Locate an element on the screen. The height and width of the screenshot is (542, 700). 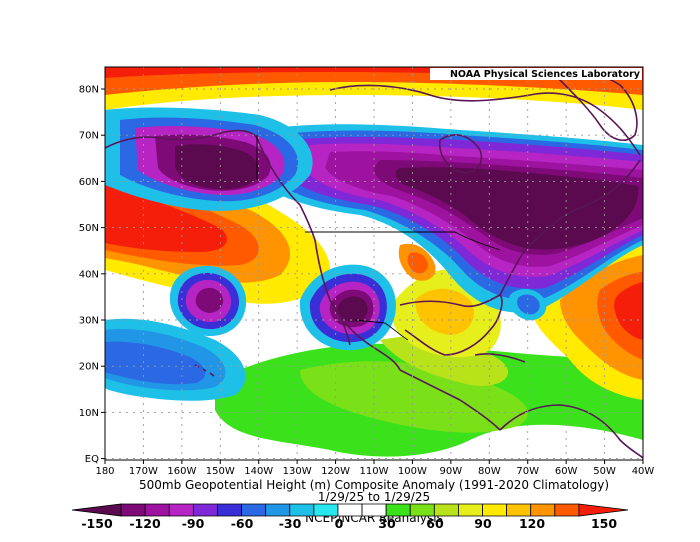
pacific-positive-center is located at coordinates (166, 218).